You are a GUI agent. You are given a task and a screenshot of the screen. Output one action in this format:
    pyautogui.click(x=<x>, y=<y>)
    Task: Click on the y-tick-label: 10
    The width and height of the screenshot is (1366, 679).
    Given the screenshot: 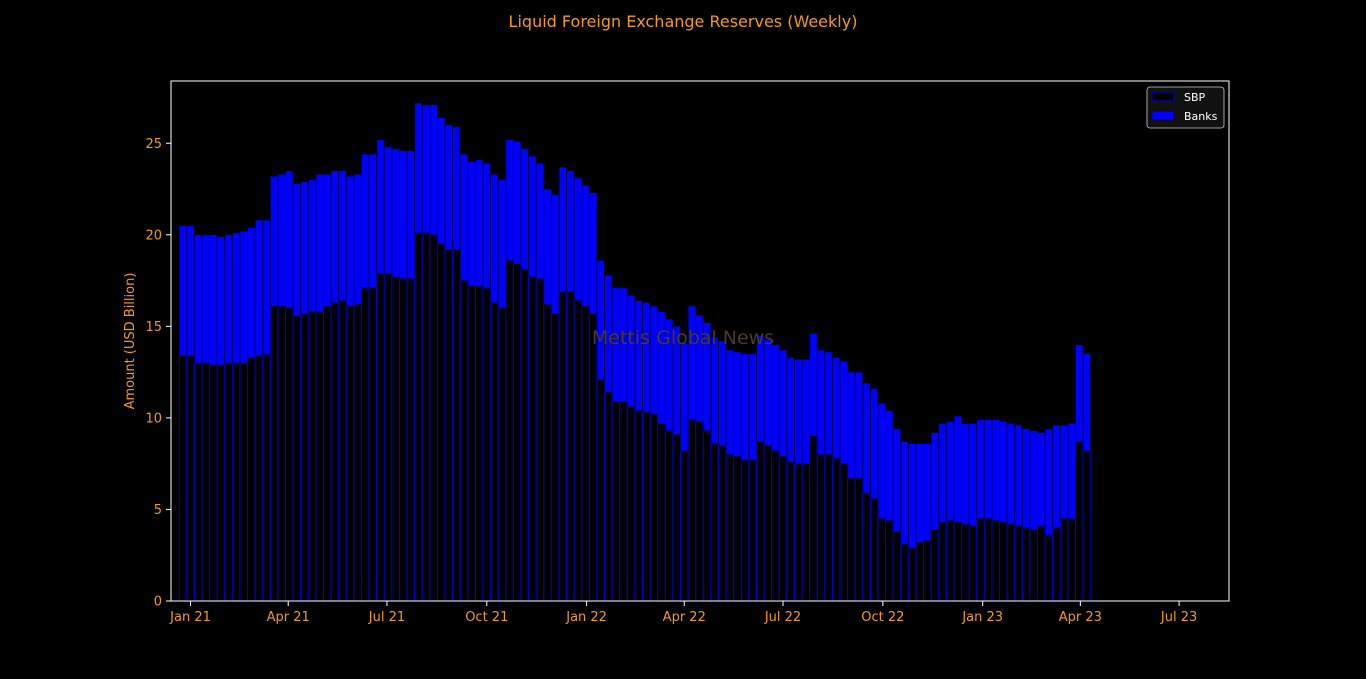 What is the action you would take?
    pyautogui.click(x=153, y=418)
    